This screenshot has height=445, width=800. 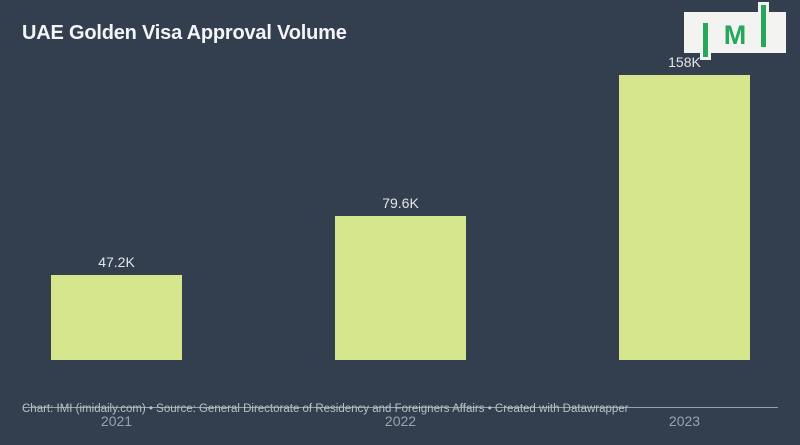 I want to click on bar-group: 47.2K, so click(x=116, y=307).